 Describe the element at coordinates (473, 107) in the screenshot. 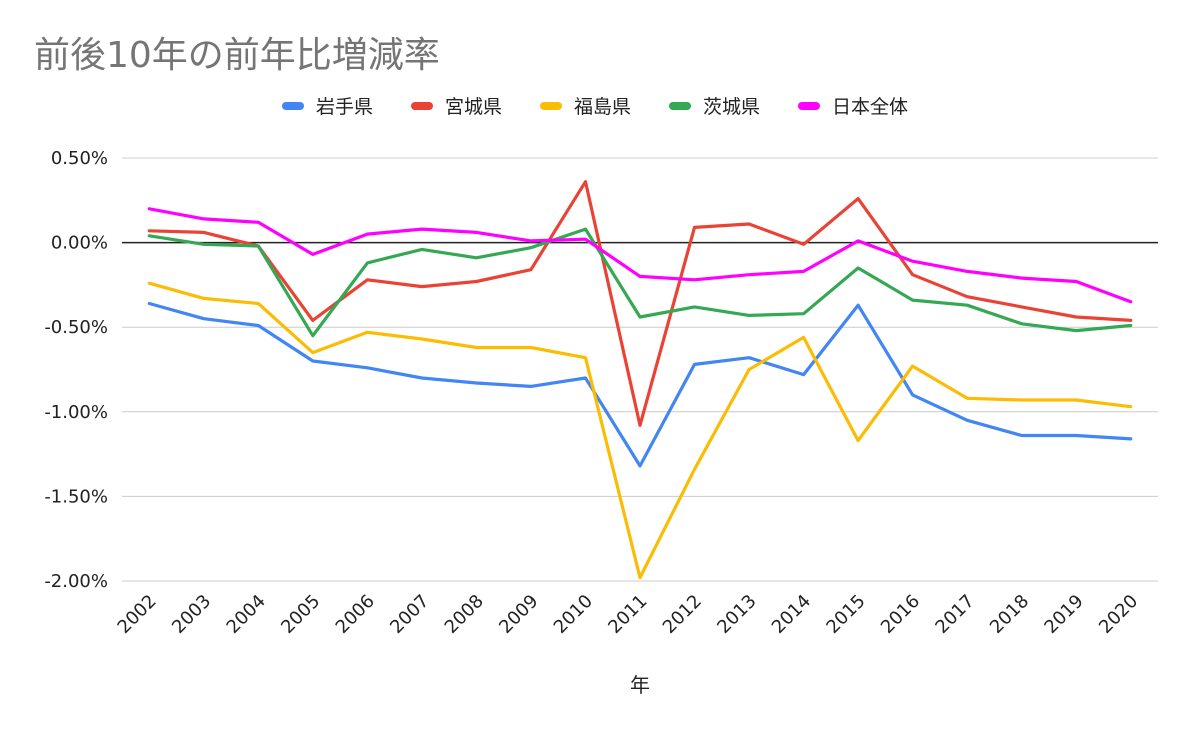

I see `legend-label-miyagi: 宮城県` at that location.